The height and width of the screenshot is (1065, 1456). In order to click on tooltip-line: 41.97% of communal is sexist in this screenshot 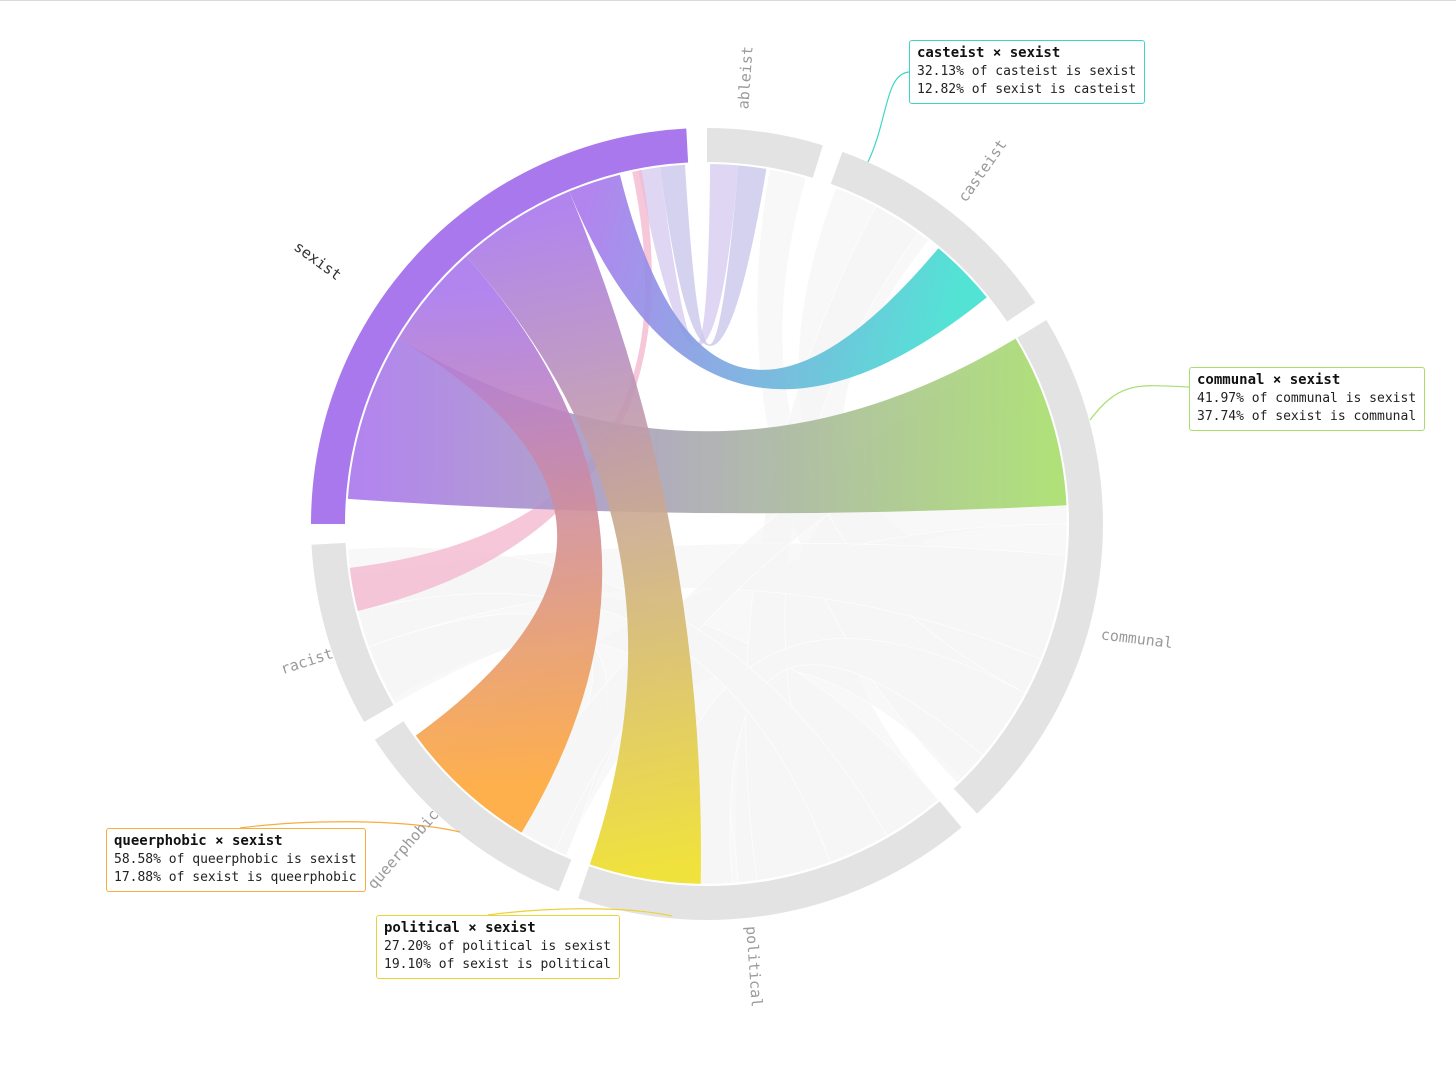, I will do `click(1307, 398)`.